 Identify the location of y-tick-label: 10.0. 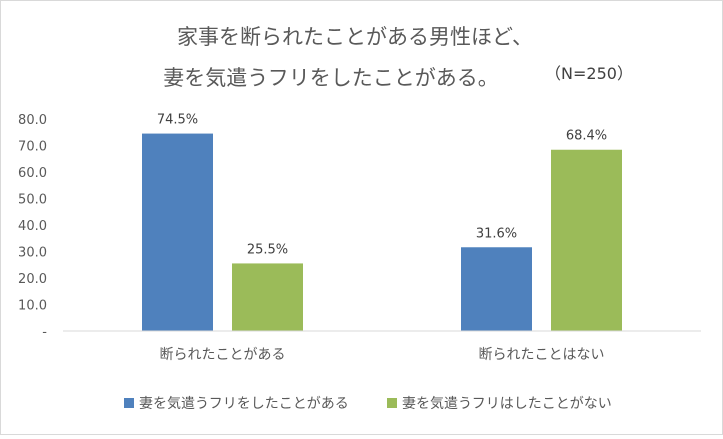
(32, 306).